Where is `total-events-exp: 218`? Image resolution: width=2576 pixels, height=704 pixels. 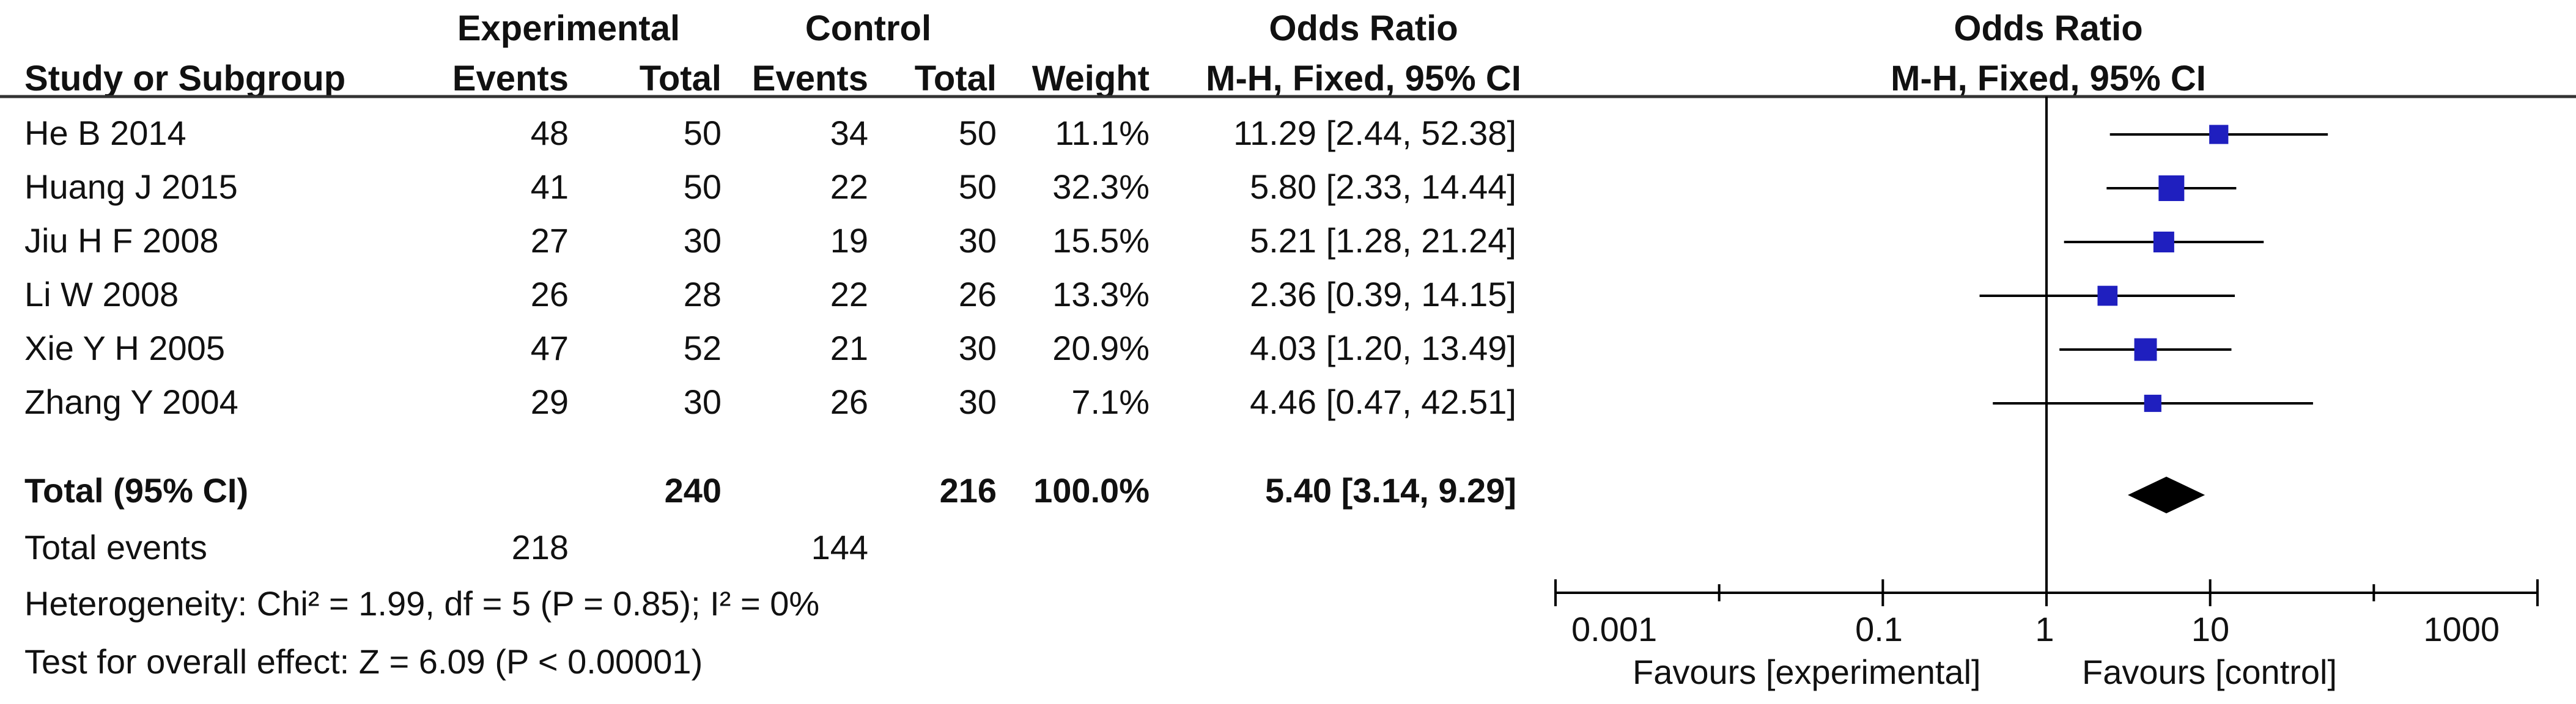
total-events-exp: 218 is located at coordinates (540, 547).